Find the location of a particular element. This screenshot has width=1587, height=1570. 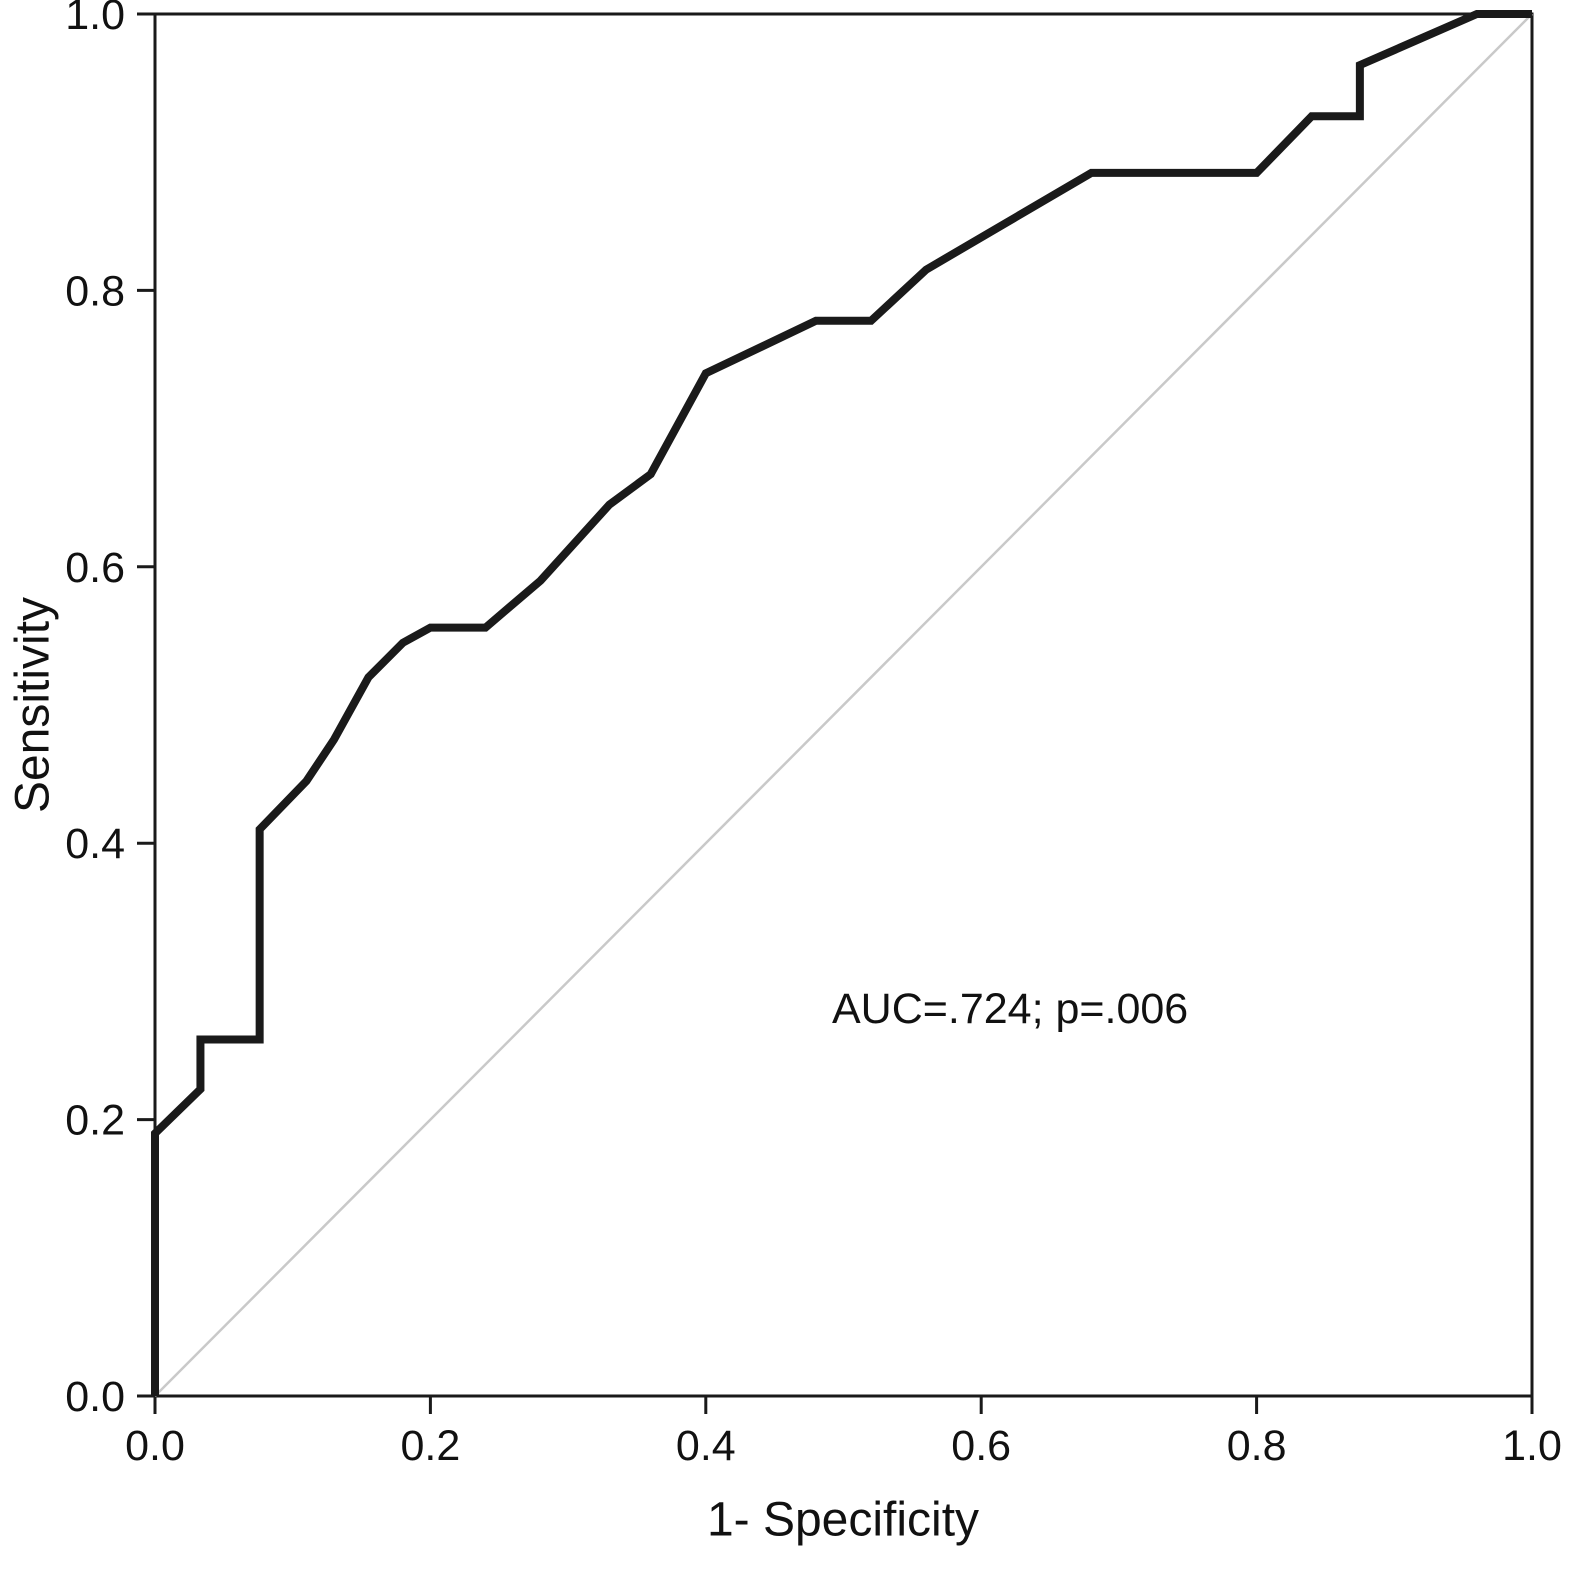

x-axis-label: 1- Specificity is located at coordinates (843, 1520).